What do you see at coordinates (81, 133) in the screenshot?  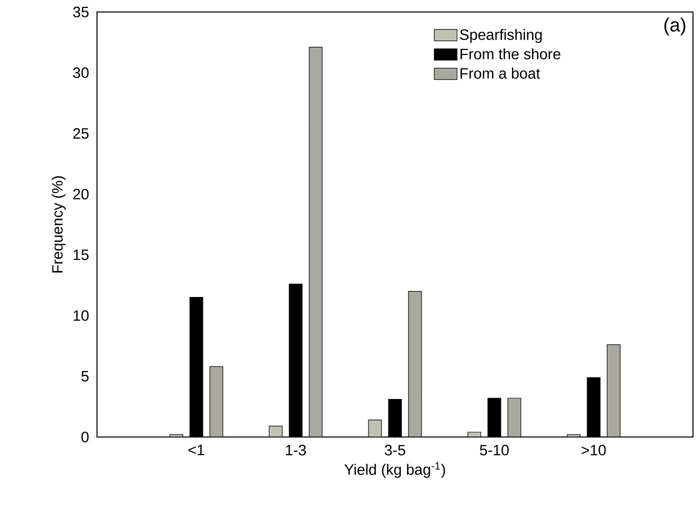 I see `y-tick-label: 25` at bounding box center [81, 133].